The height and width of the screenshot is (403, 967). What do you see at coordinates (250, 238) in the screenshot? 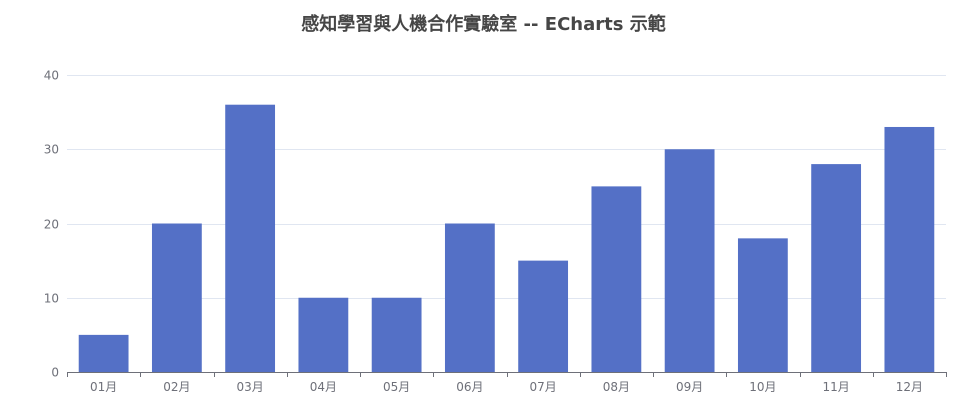
I see `bar-03月` at bounding box center [250, 238].